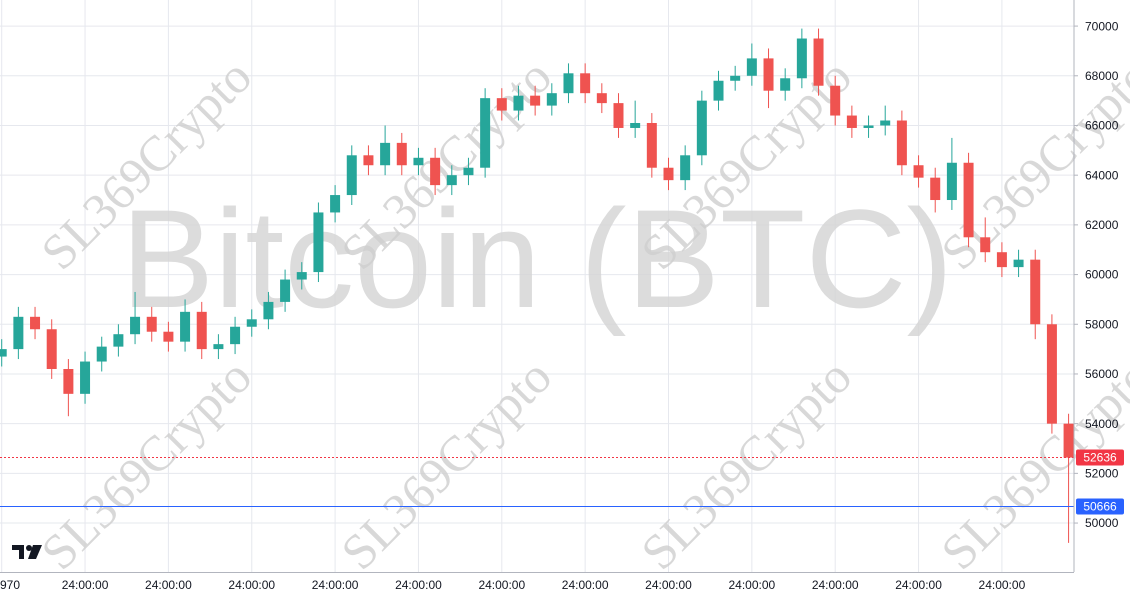  Describe the element at coordinates (10, 585) in the screenshot. I see `x-tick-label: 970` at that location.